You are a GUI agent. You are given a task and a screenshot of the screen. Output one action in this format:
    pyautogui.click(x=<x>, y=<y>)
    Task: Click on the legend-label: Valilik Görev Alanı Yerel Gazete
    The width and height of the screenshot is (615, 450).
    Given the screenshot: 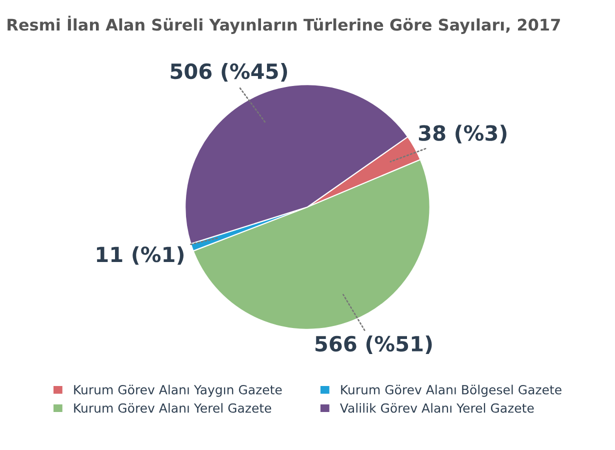 What is the action you would take?
    pyautogui.click(x=437, y=408)
    